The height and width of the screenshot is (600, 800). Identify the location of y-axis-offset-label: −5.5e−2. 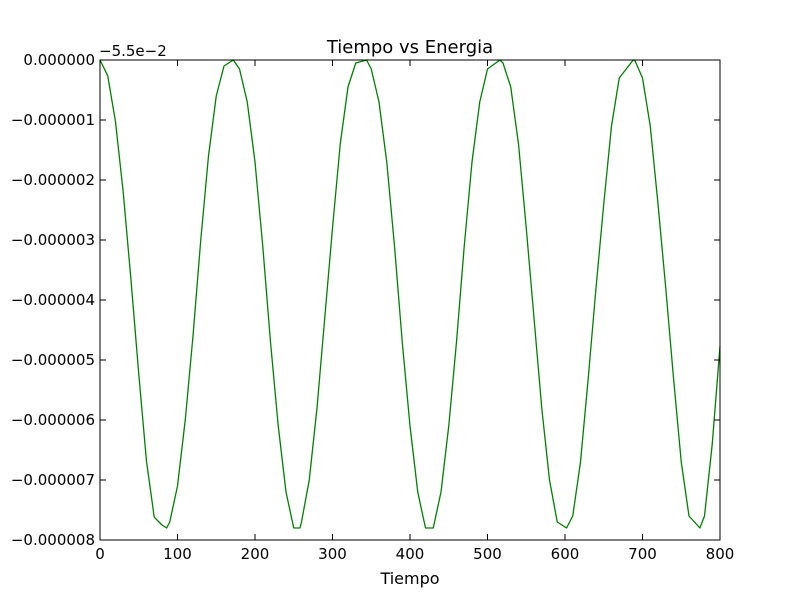
(133, 51).